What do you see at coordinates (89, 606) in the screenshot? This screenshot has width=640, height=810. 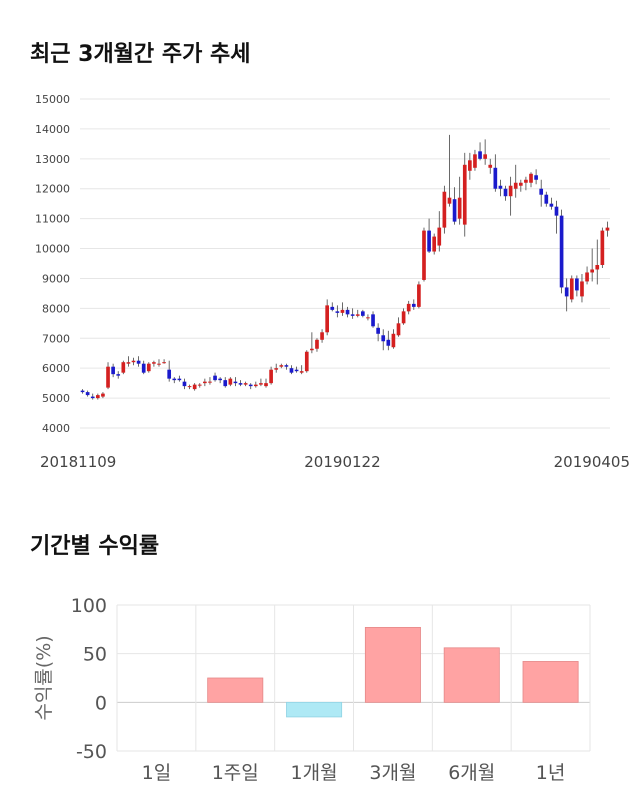 I see `returns-y-tick-label: 100` at bounding box center [89, 606].